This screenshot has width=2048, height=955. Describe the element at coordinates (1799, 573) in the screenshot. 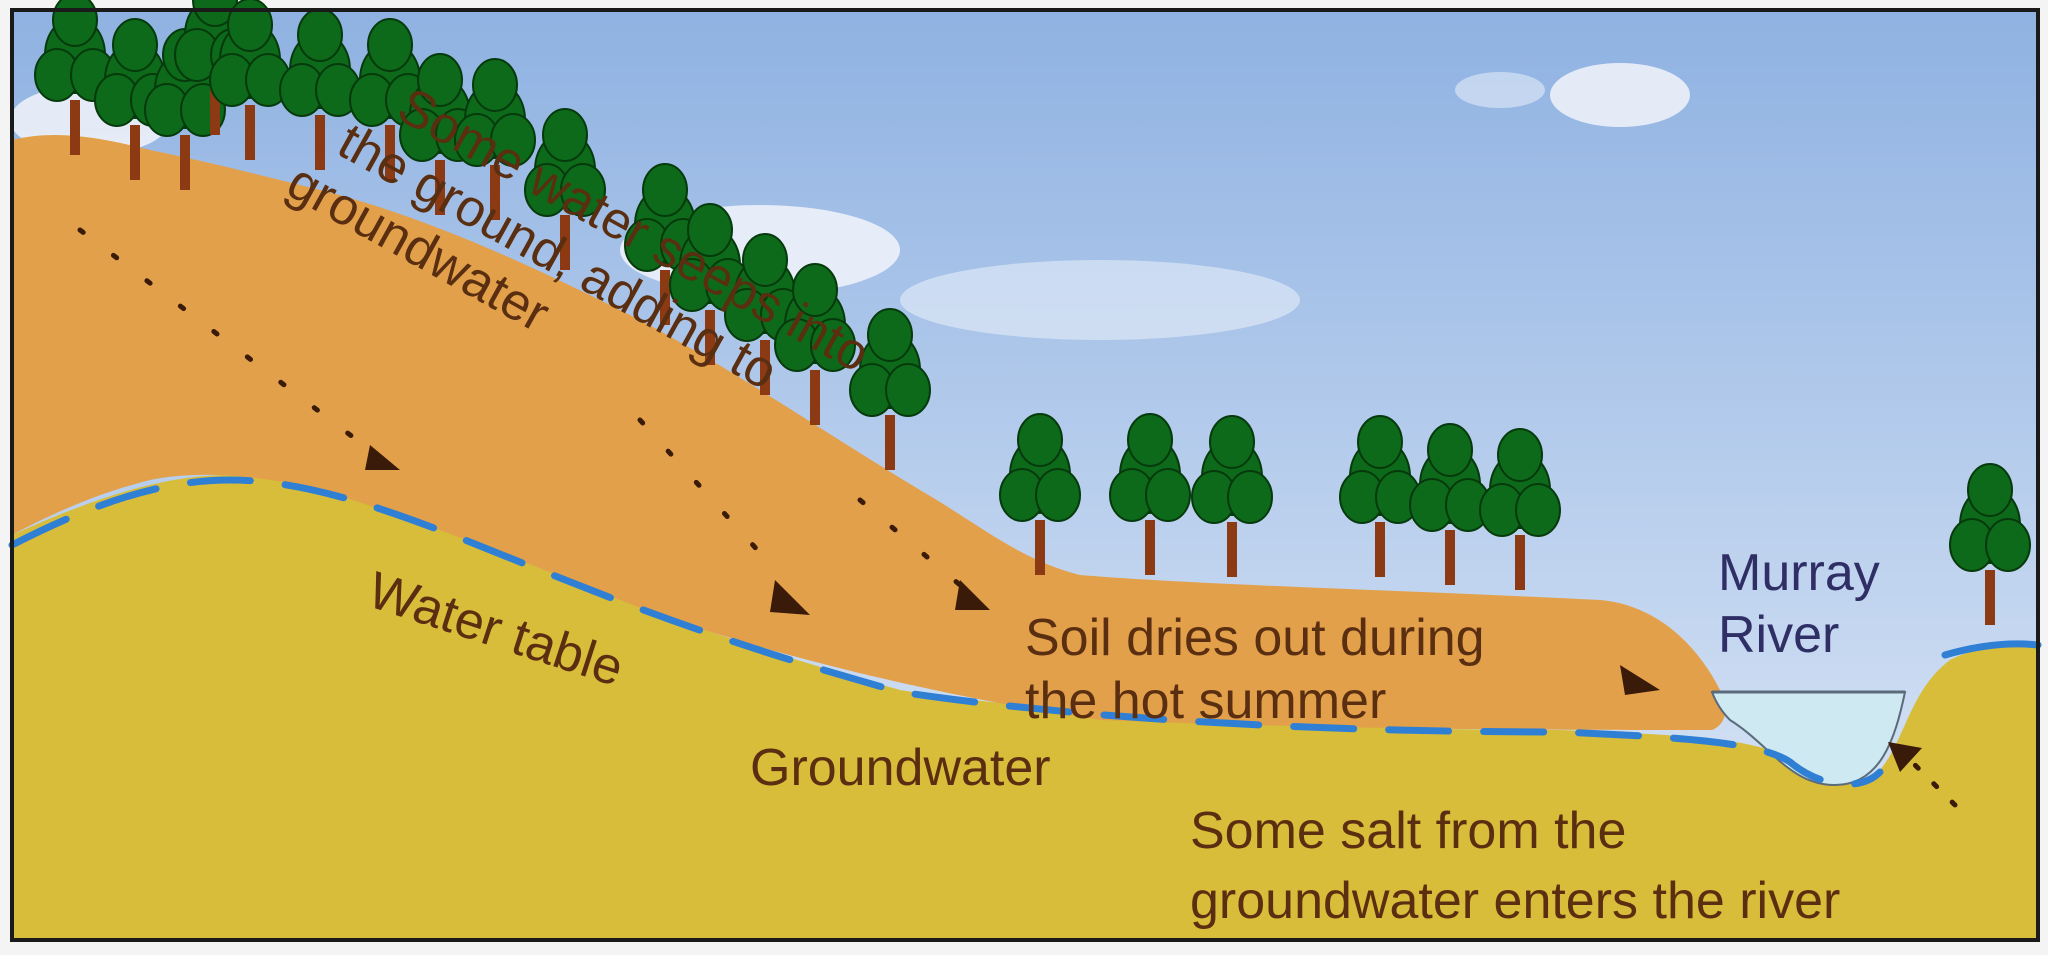

I see `river-label-line1: Murray` at that location.